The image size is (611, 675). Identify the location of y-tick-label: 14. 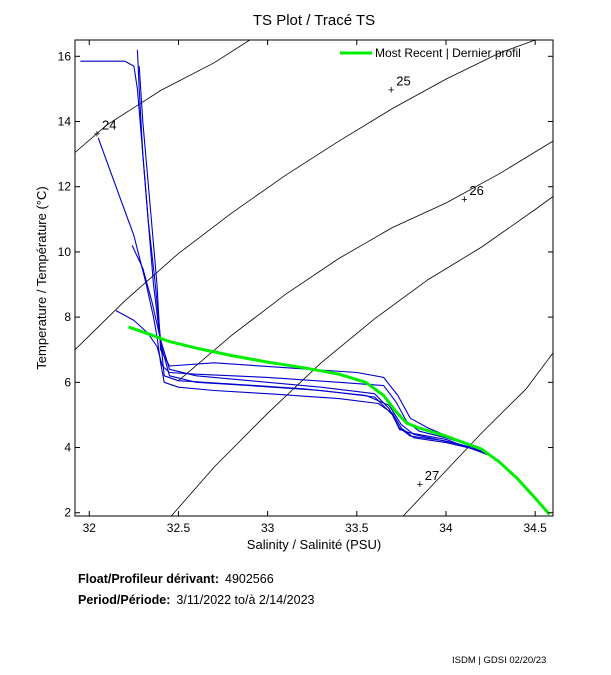
(65, 122).